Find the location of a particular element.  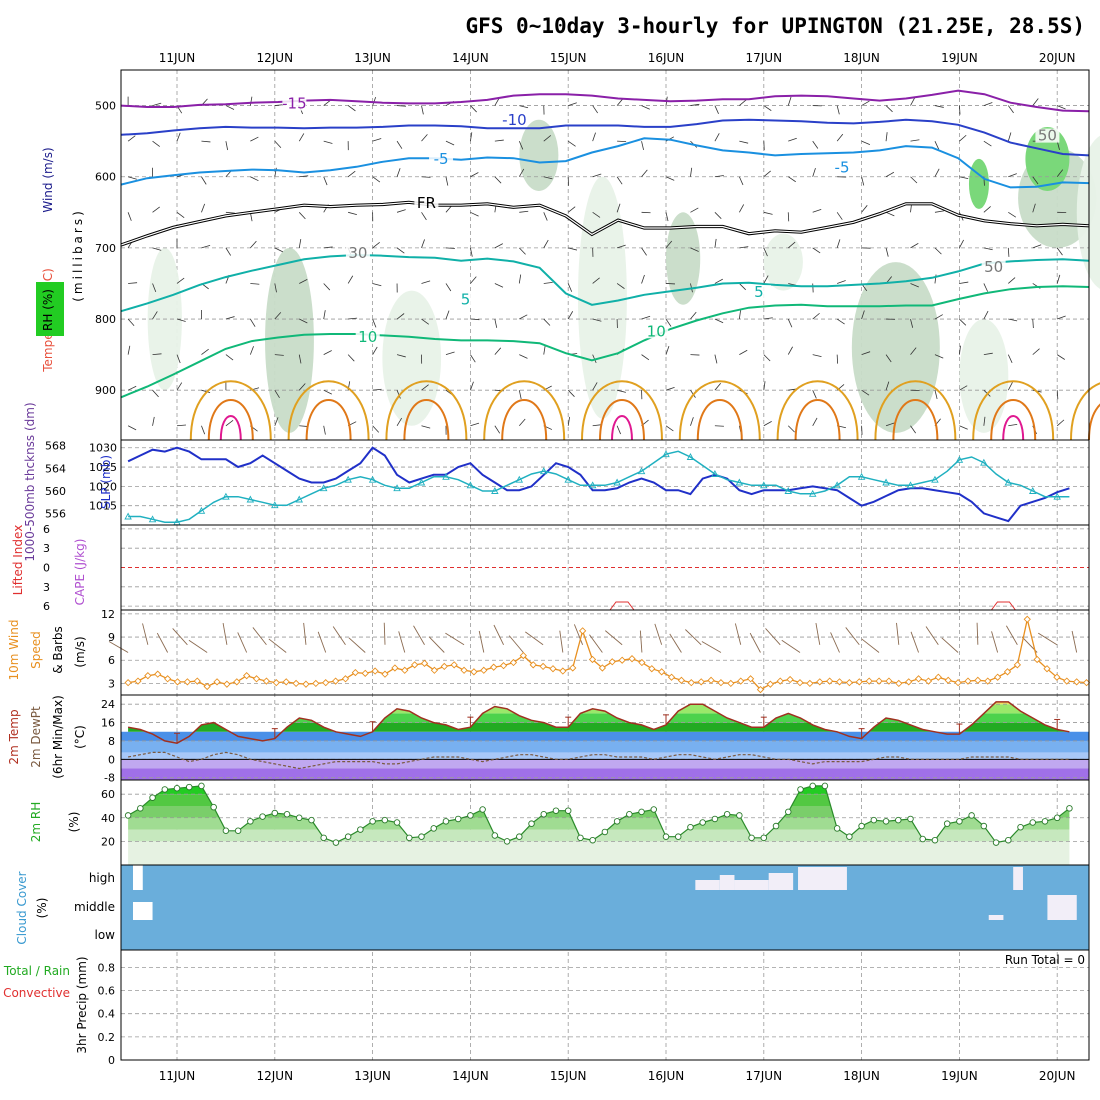

isotherm-line is located at coordinates (605, 137).